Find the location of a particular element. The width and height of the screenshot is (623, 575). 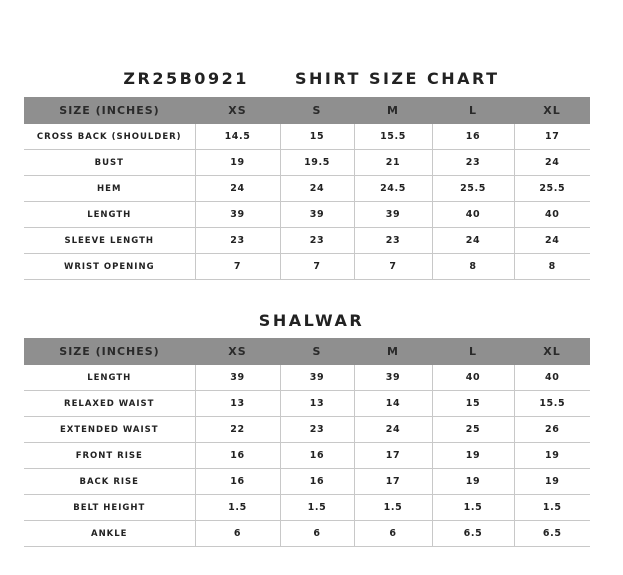

table-row: FRONT RISE 16 16 17 19 19 is located at coordinates (307, 455).